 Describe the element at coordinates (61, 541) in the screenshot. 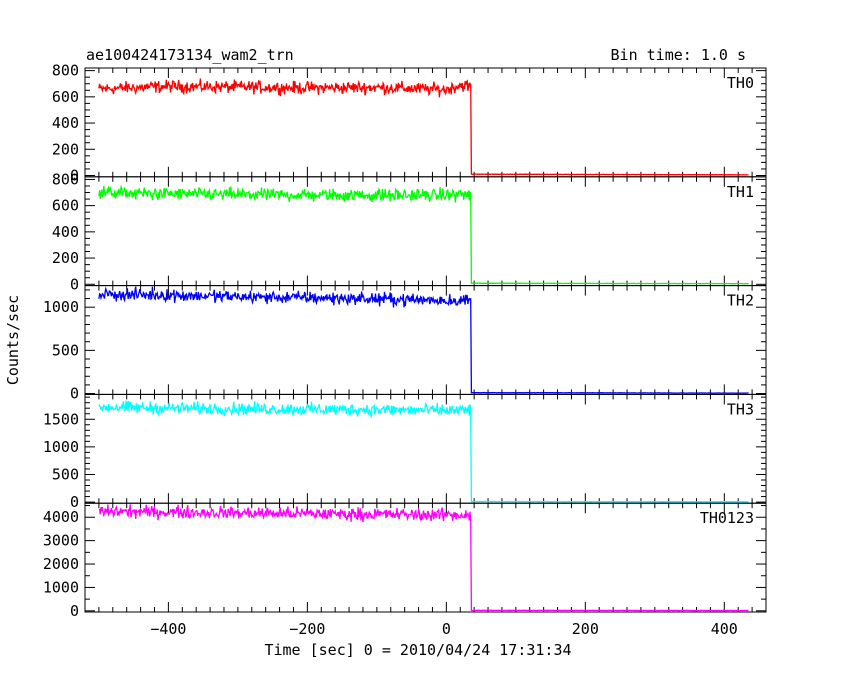

I see `y-tick-label: 3000` at that location.